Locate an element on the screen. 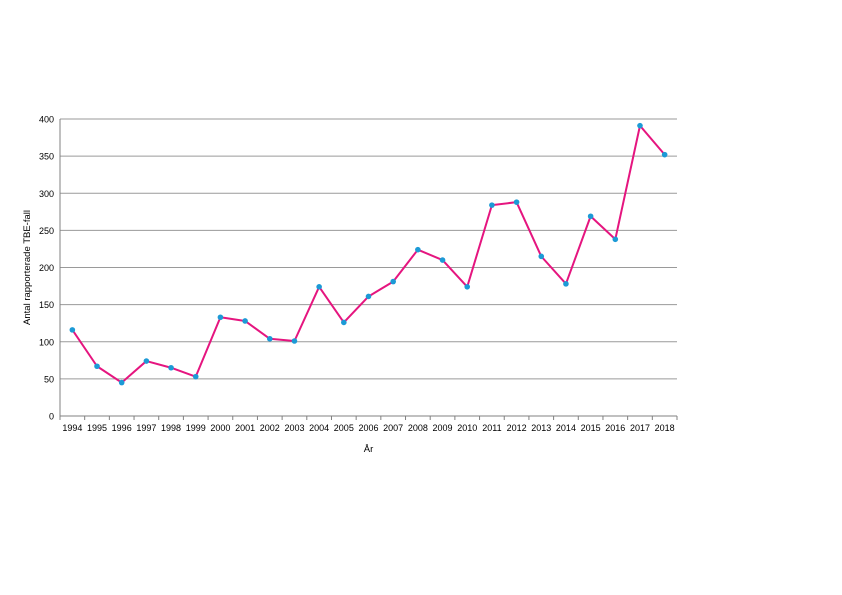 The width and height of the screenshot is (842, 595). x-tick-label: 2013 is located at coordinates (541, 428).